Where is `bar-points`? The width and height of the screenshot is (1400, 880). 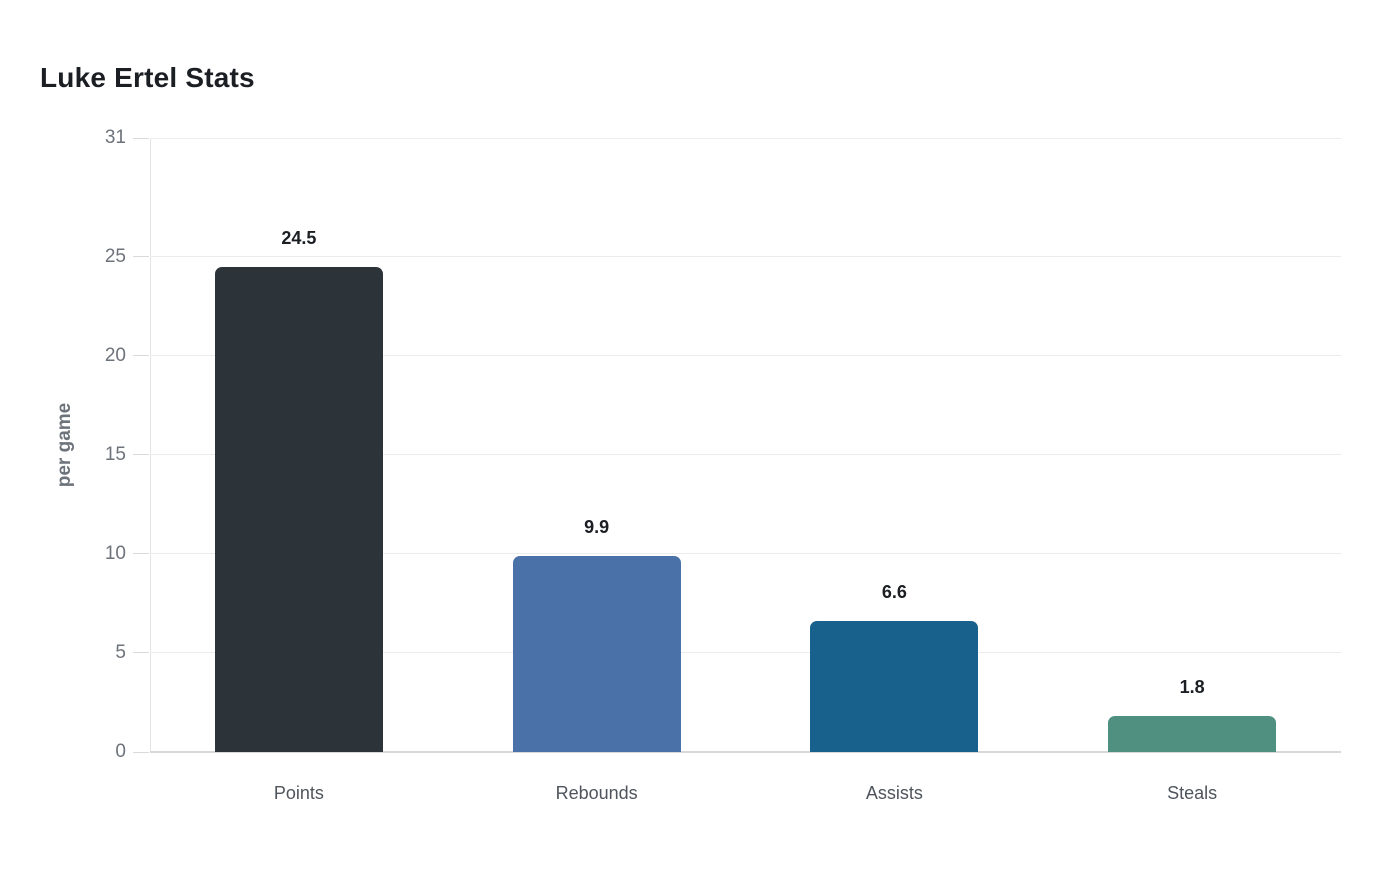 bar-points is located at coordinates (298, 509).